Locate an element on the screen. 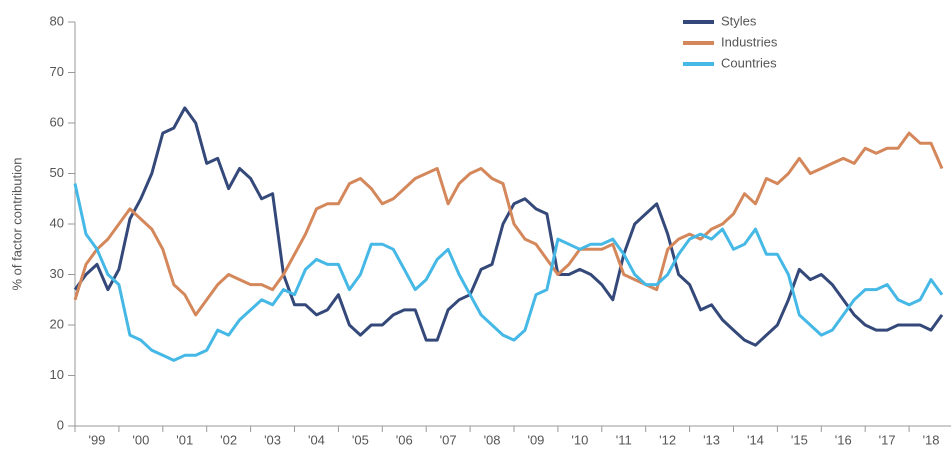  legend-label: Countries is located at coordinates (749, 62).